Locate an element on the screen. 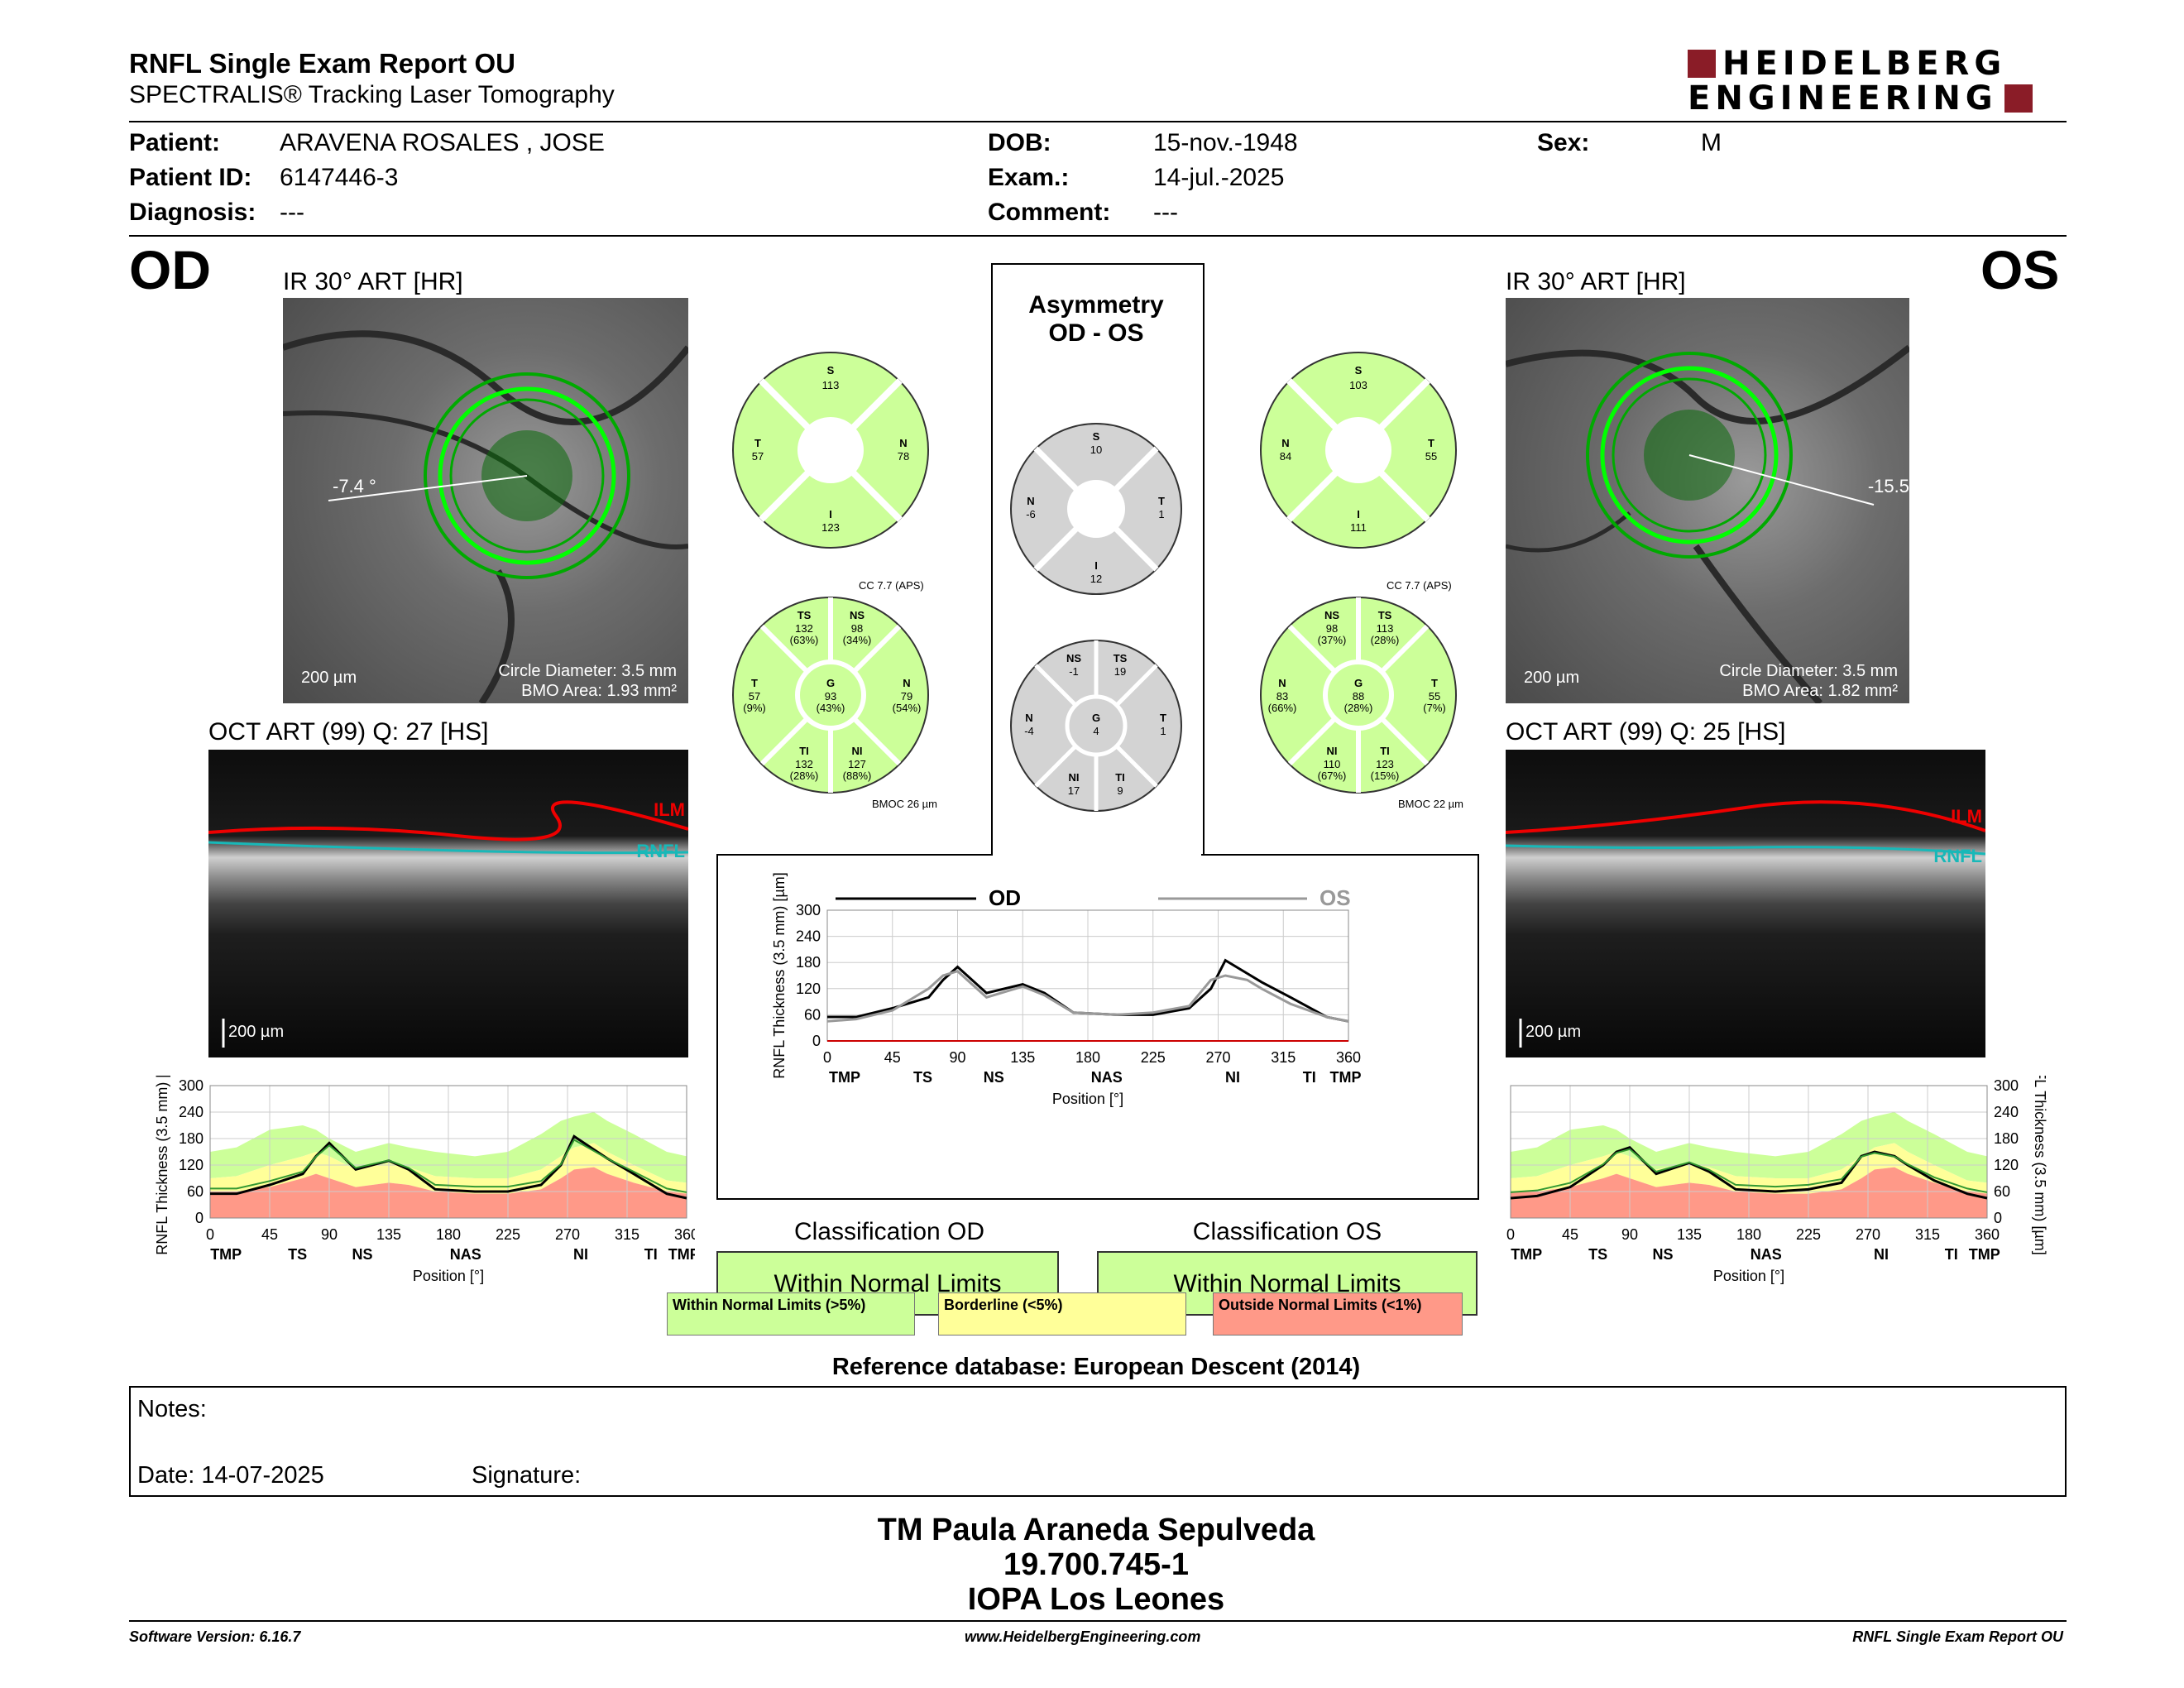 Image resolution: width=2184 pixels, height=1688 pixels. software-version: Software Version: 6.16.7 is located at coordinates (215, 1636).